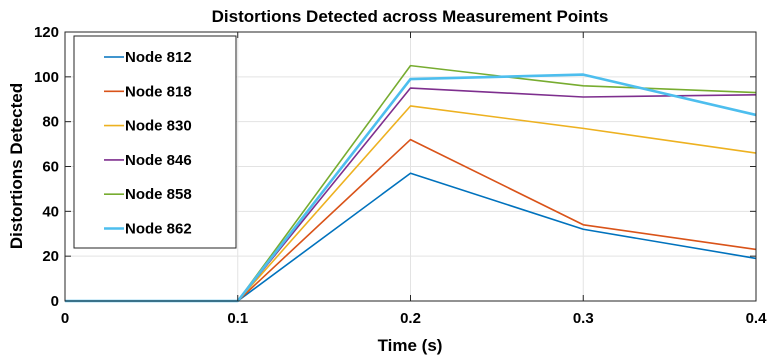 This screenshot has height=363, width=769. Describe the element at coordinates (237, 318) in the screenshot. I see `x-tick-label: 0.1` at that location.